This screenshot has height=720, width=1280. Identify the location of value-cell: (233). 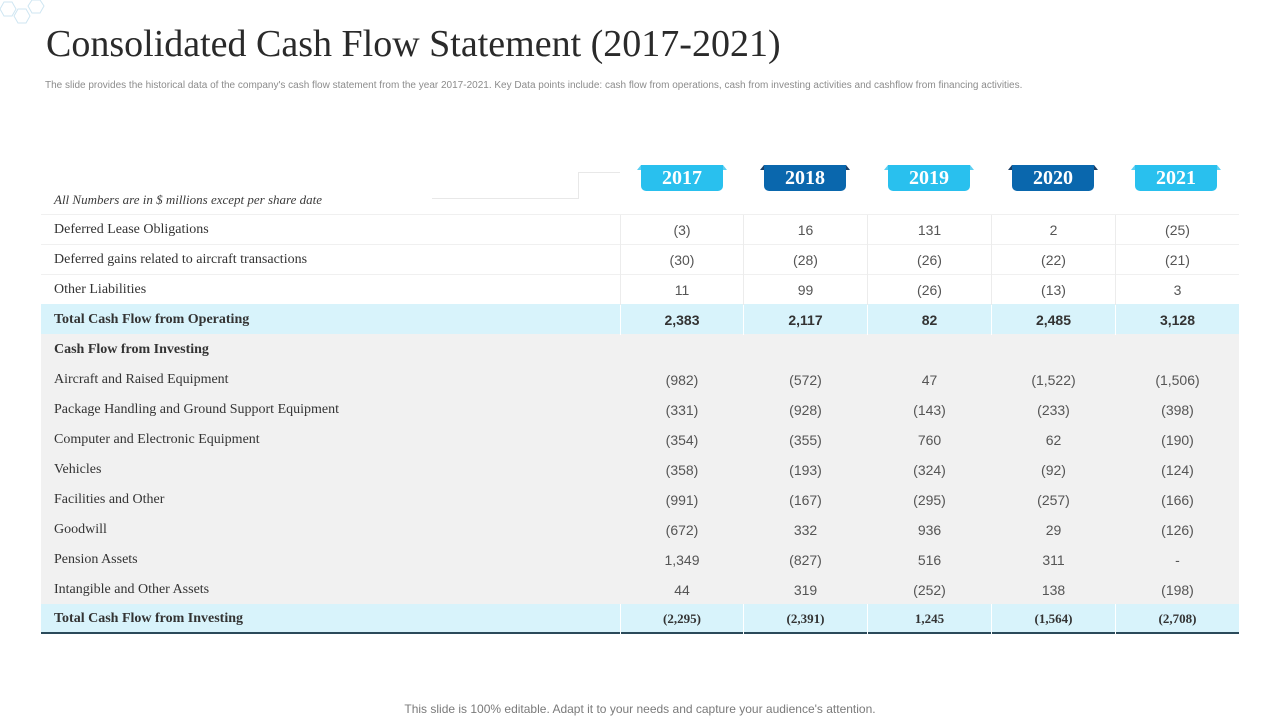
(1053, 409).